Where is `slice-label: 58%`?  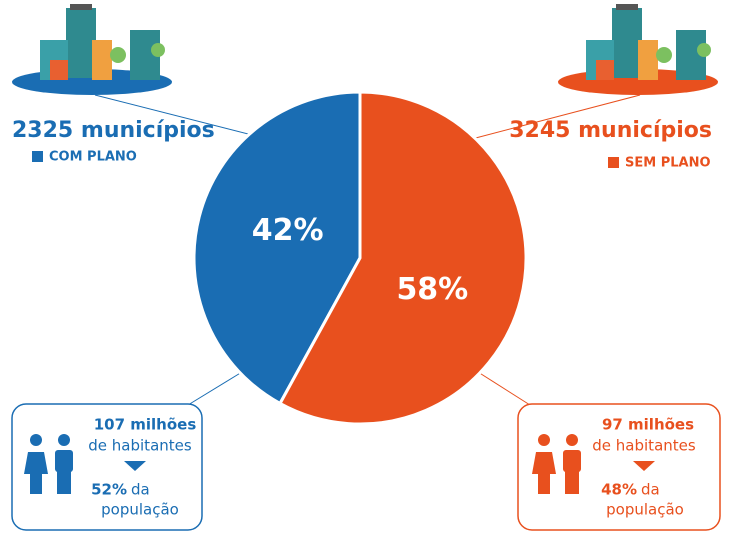
slice-label: 58% is located at coordinates (432, 289).